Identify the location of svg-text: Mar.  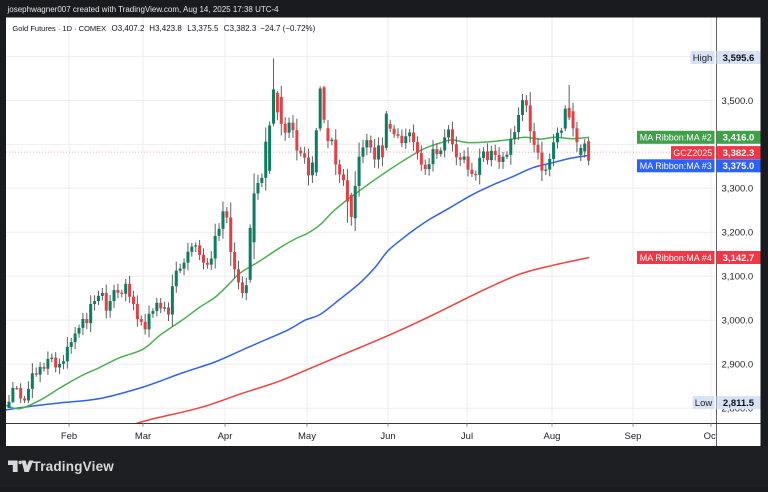
(143, 436).